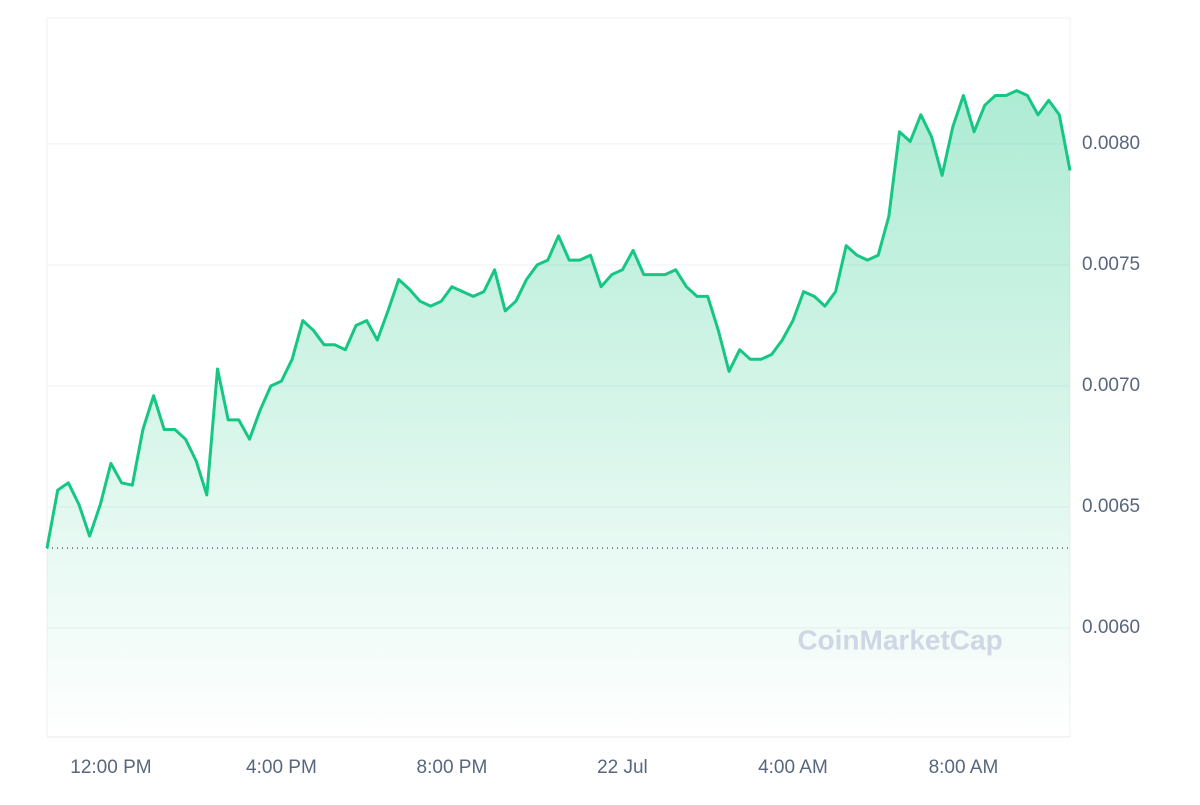 The image size is (1200, 805). Describe the element at coordinates (964, 767) in the screenshot. I see `x-tick-label: 8:00 AM` at that location.